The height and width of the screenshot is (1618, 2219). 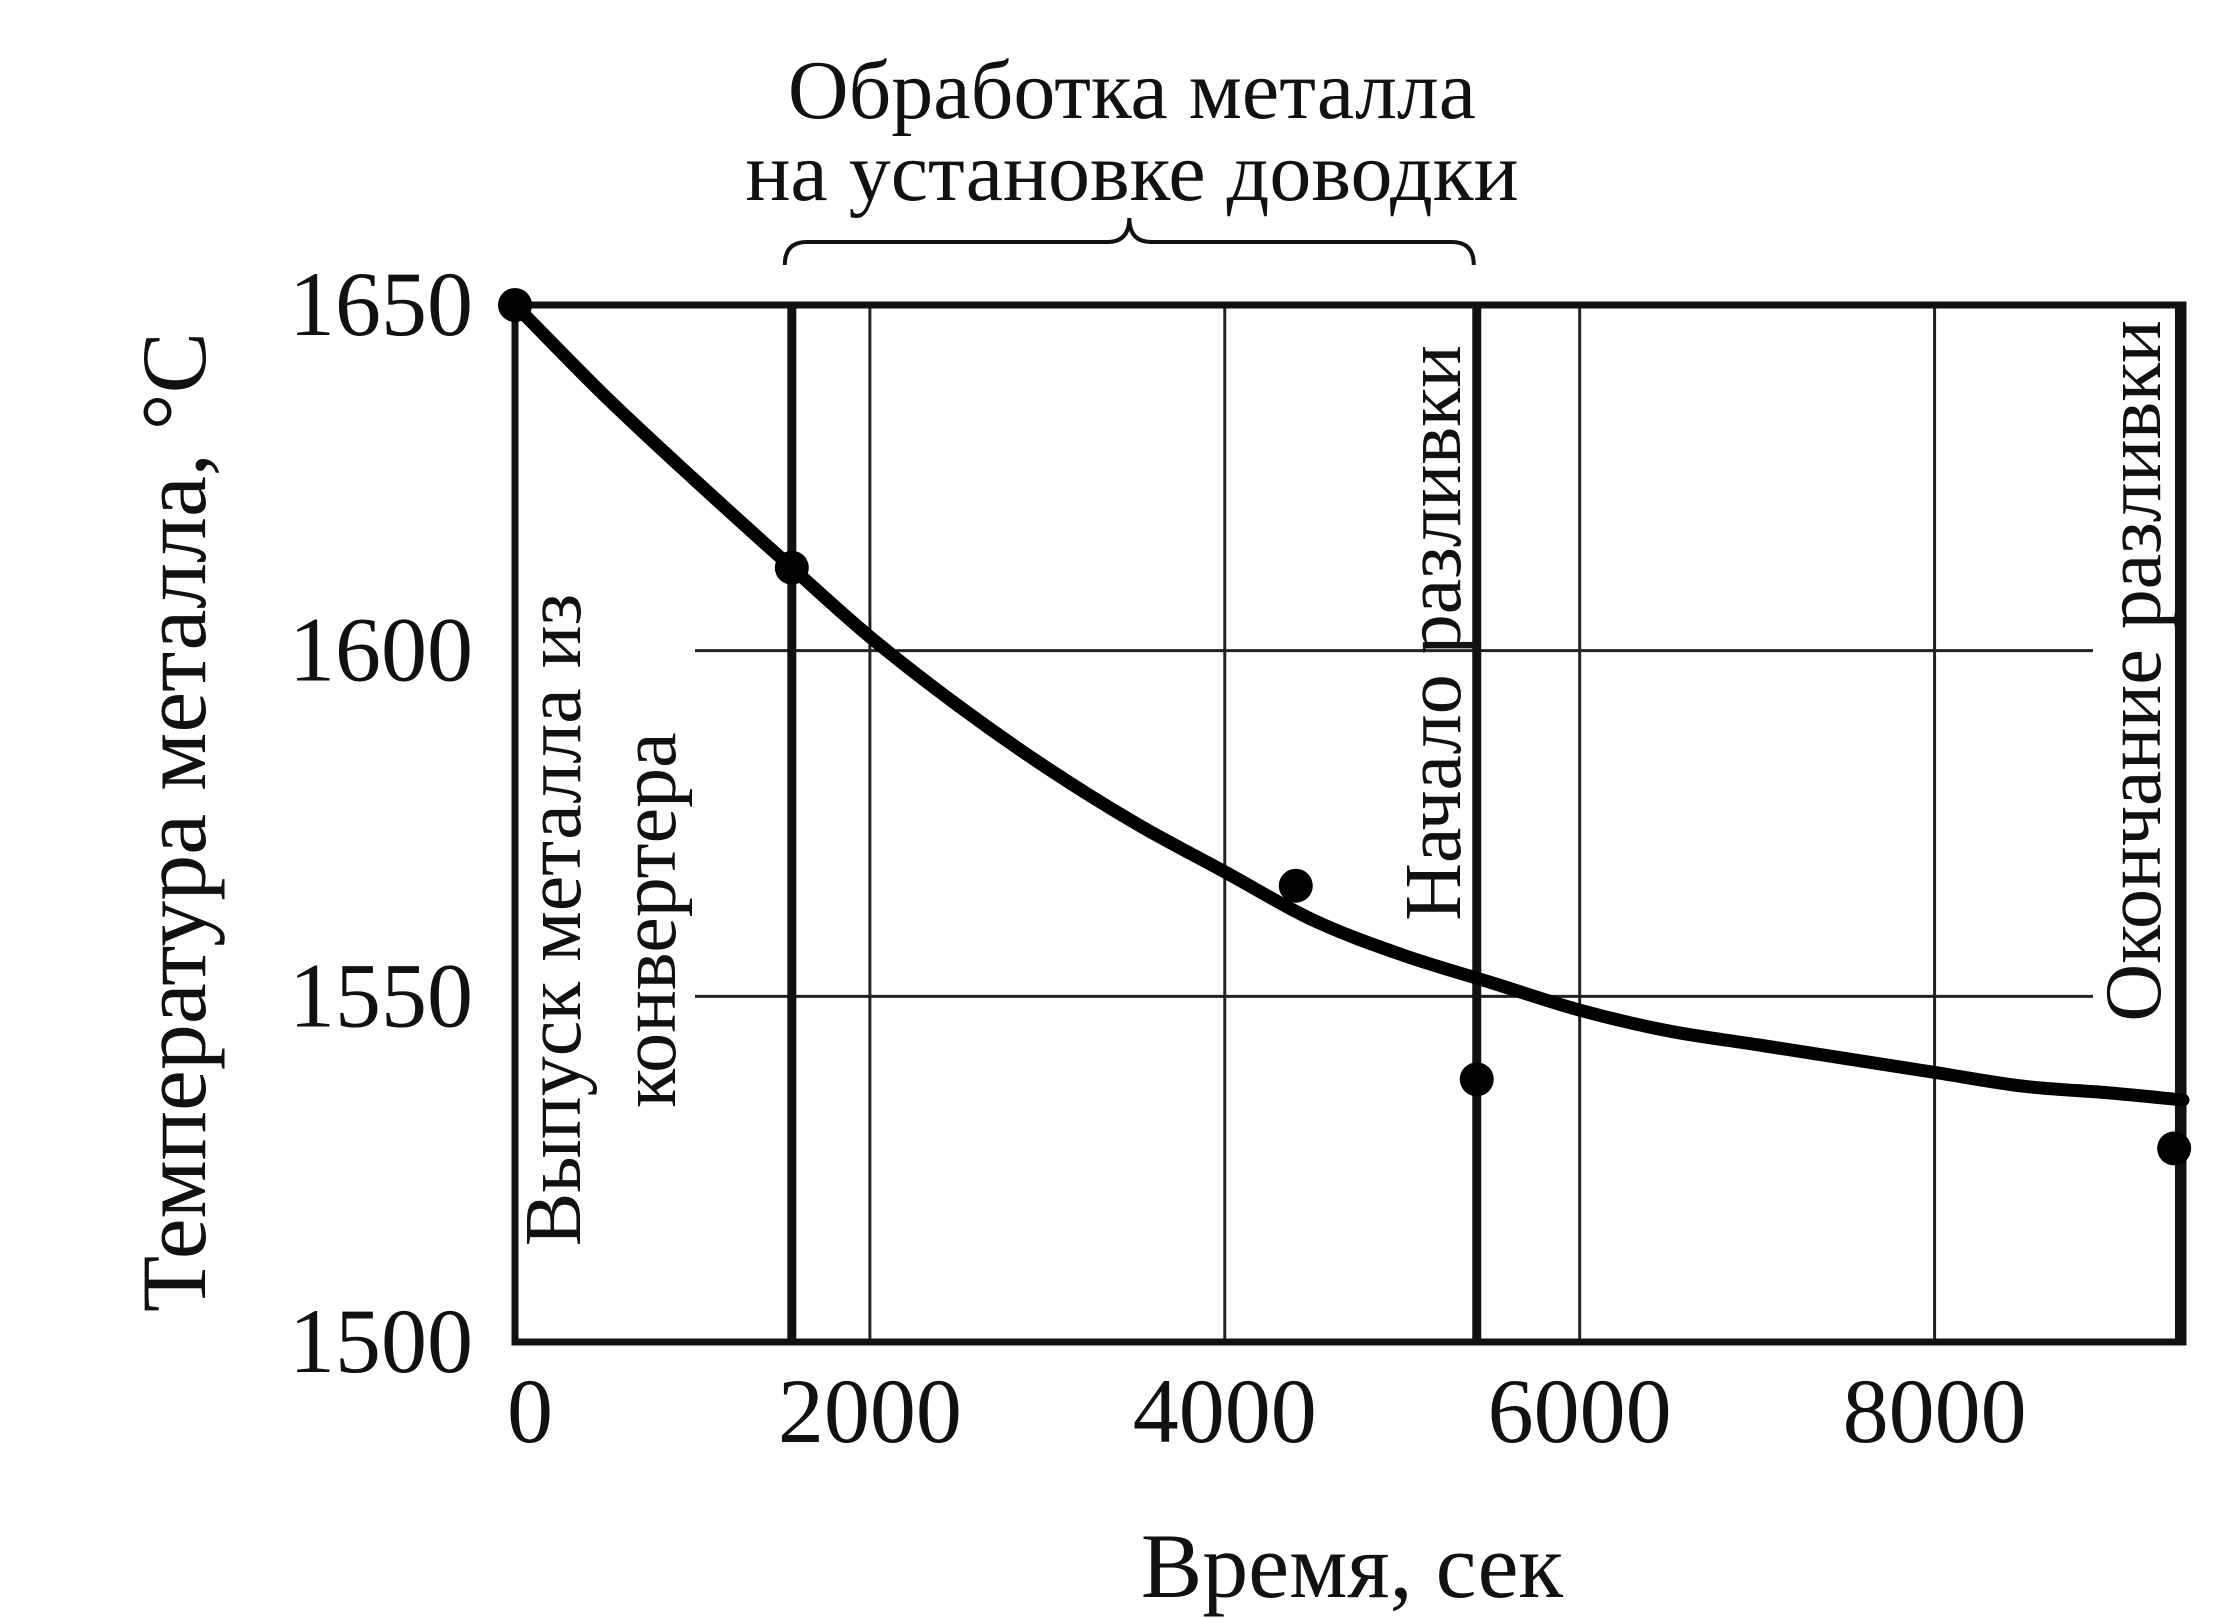 I want to click on stage-marker-label-0-1: конвертера, so click(x=649, y=919).